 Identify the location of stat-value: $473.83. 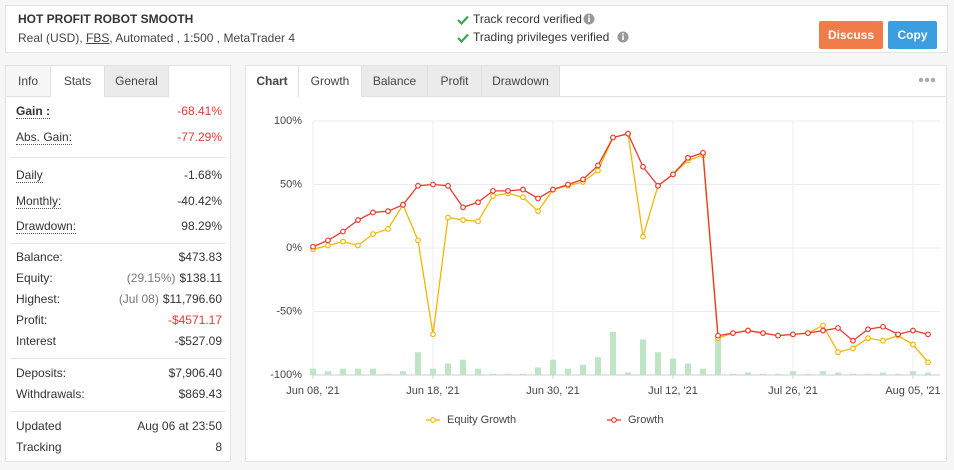
(200, 257).